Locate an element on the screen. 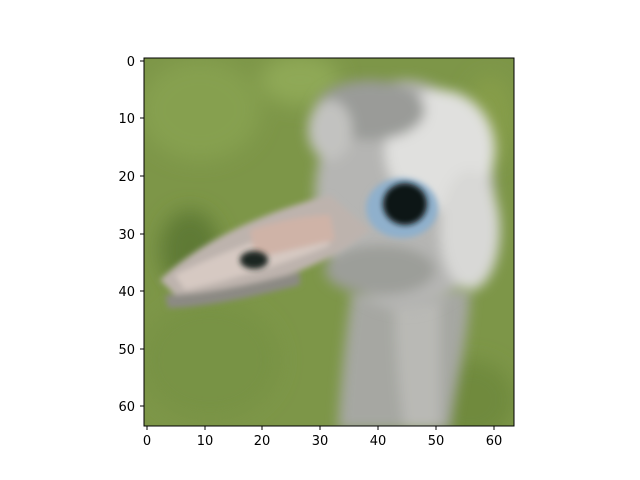  y-tick-label: 20 is located at coordinates (126, 177).